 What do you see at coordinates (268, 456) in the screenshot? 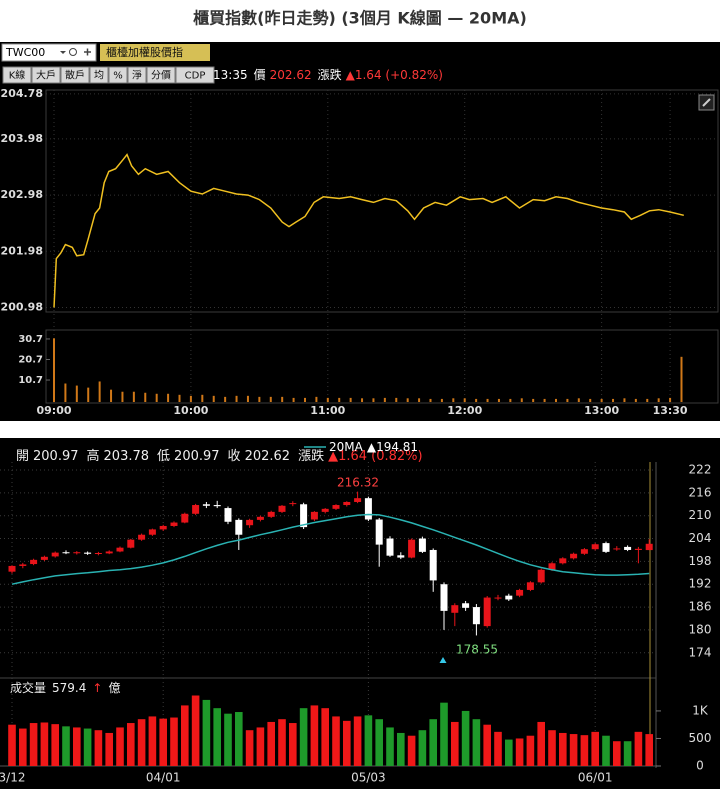
I see `header-value: 202.62` at bounding box center [268, 456].